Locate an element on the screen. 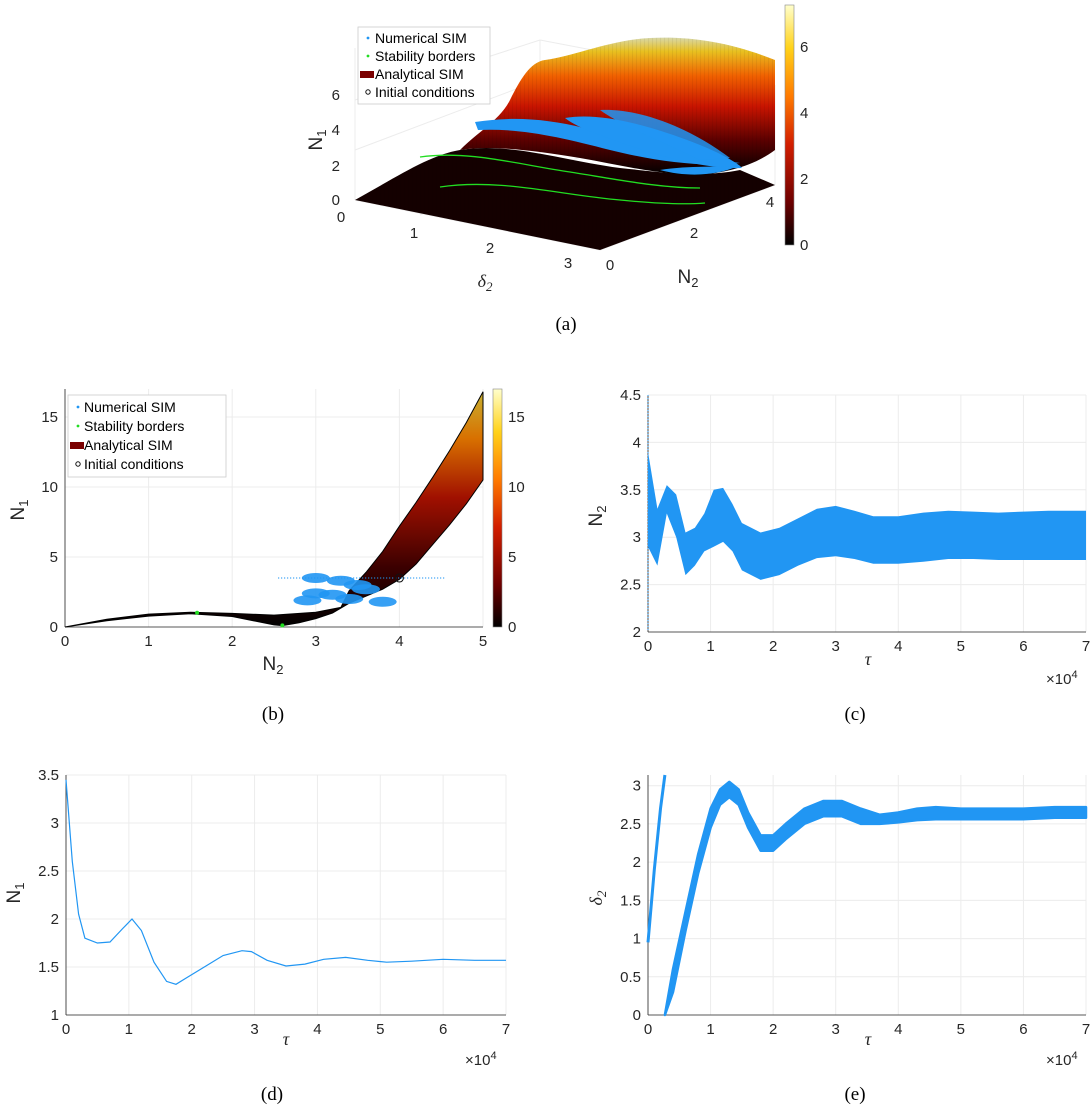  panel-a-xlabel: δ2 is located at coordinates (485, 282).